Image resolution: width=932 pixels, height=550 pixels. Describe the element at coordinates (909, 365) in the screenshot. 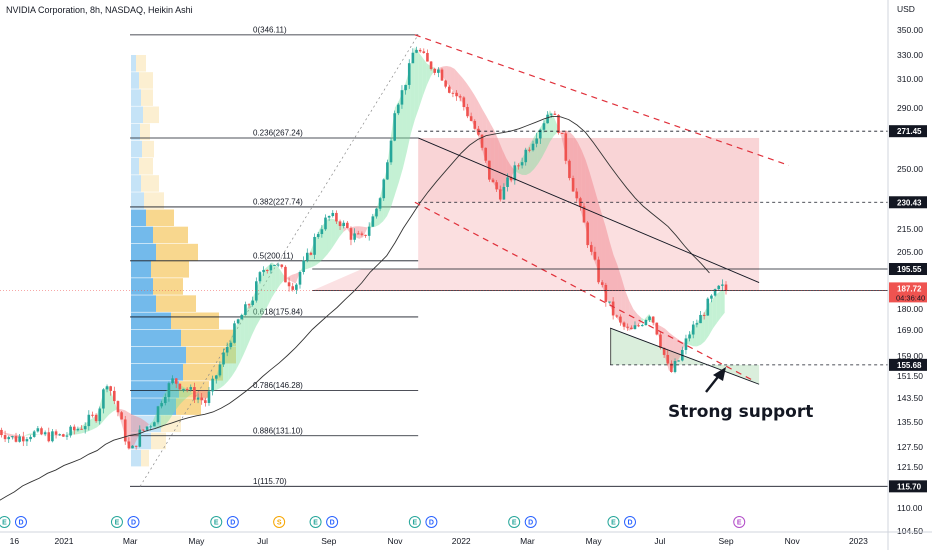

I see `price-tag-label: 155.68` at that location.